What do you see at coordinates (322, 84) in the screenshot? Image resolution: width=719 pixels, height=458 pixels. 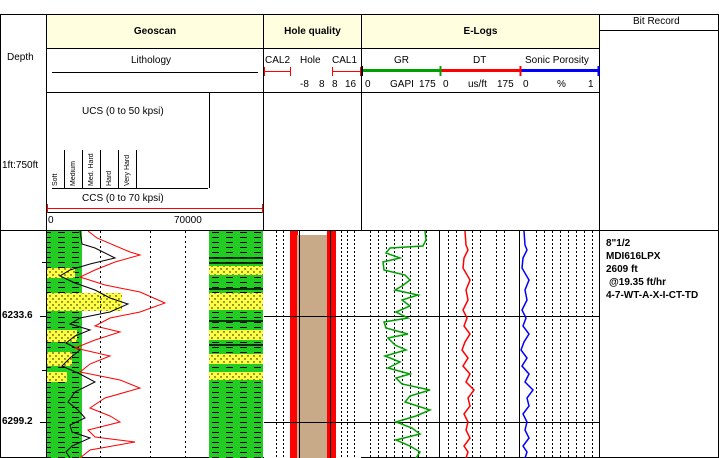 I see `hole-scale-a: 8` at bounding box center [322, 84].